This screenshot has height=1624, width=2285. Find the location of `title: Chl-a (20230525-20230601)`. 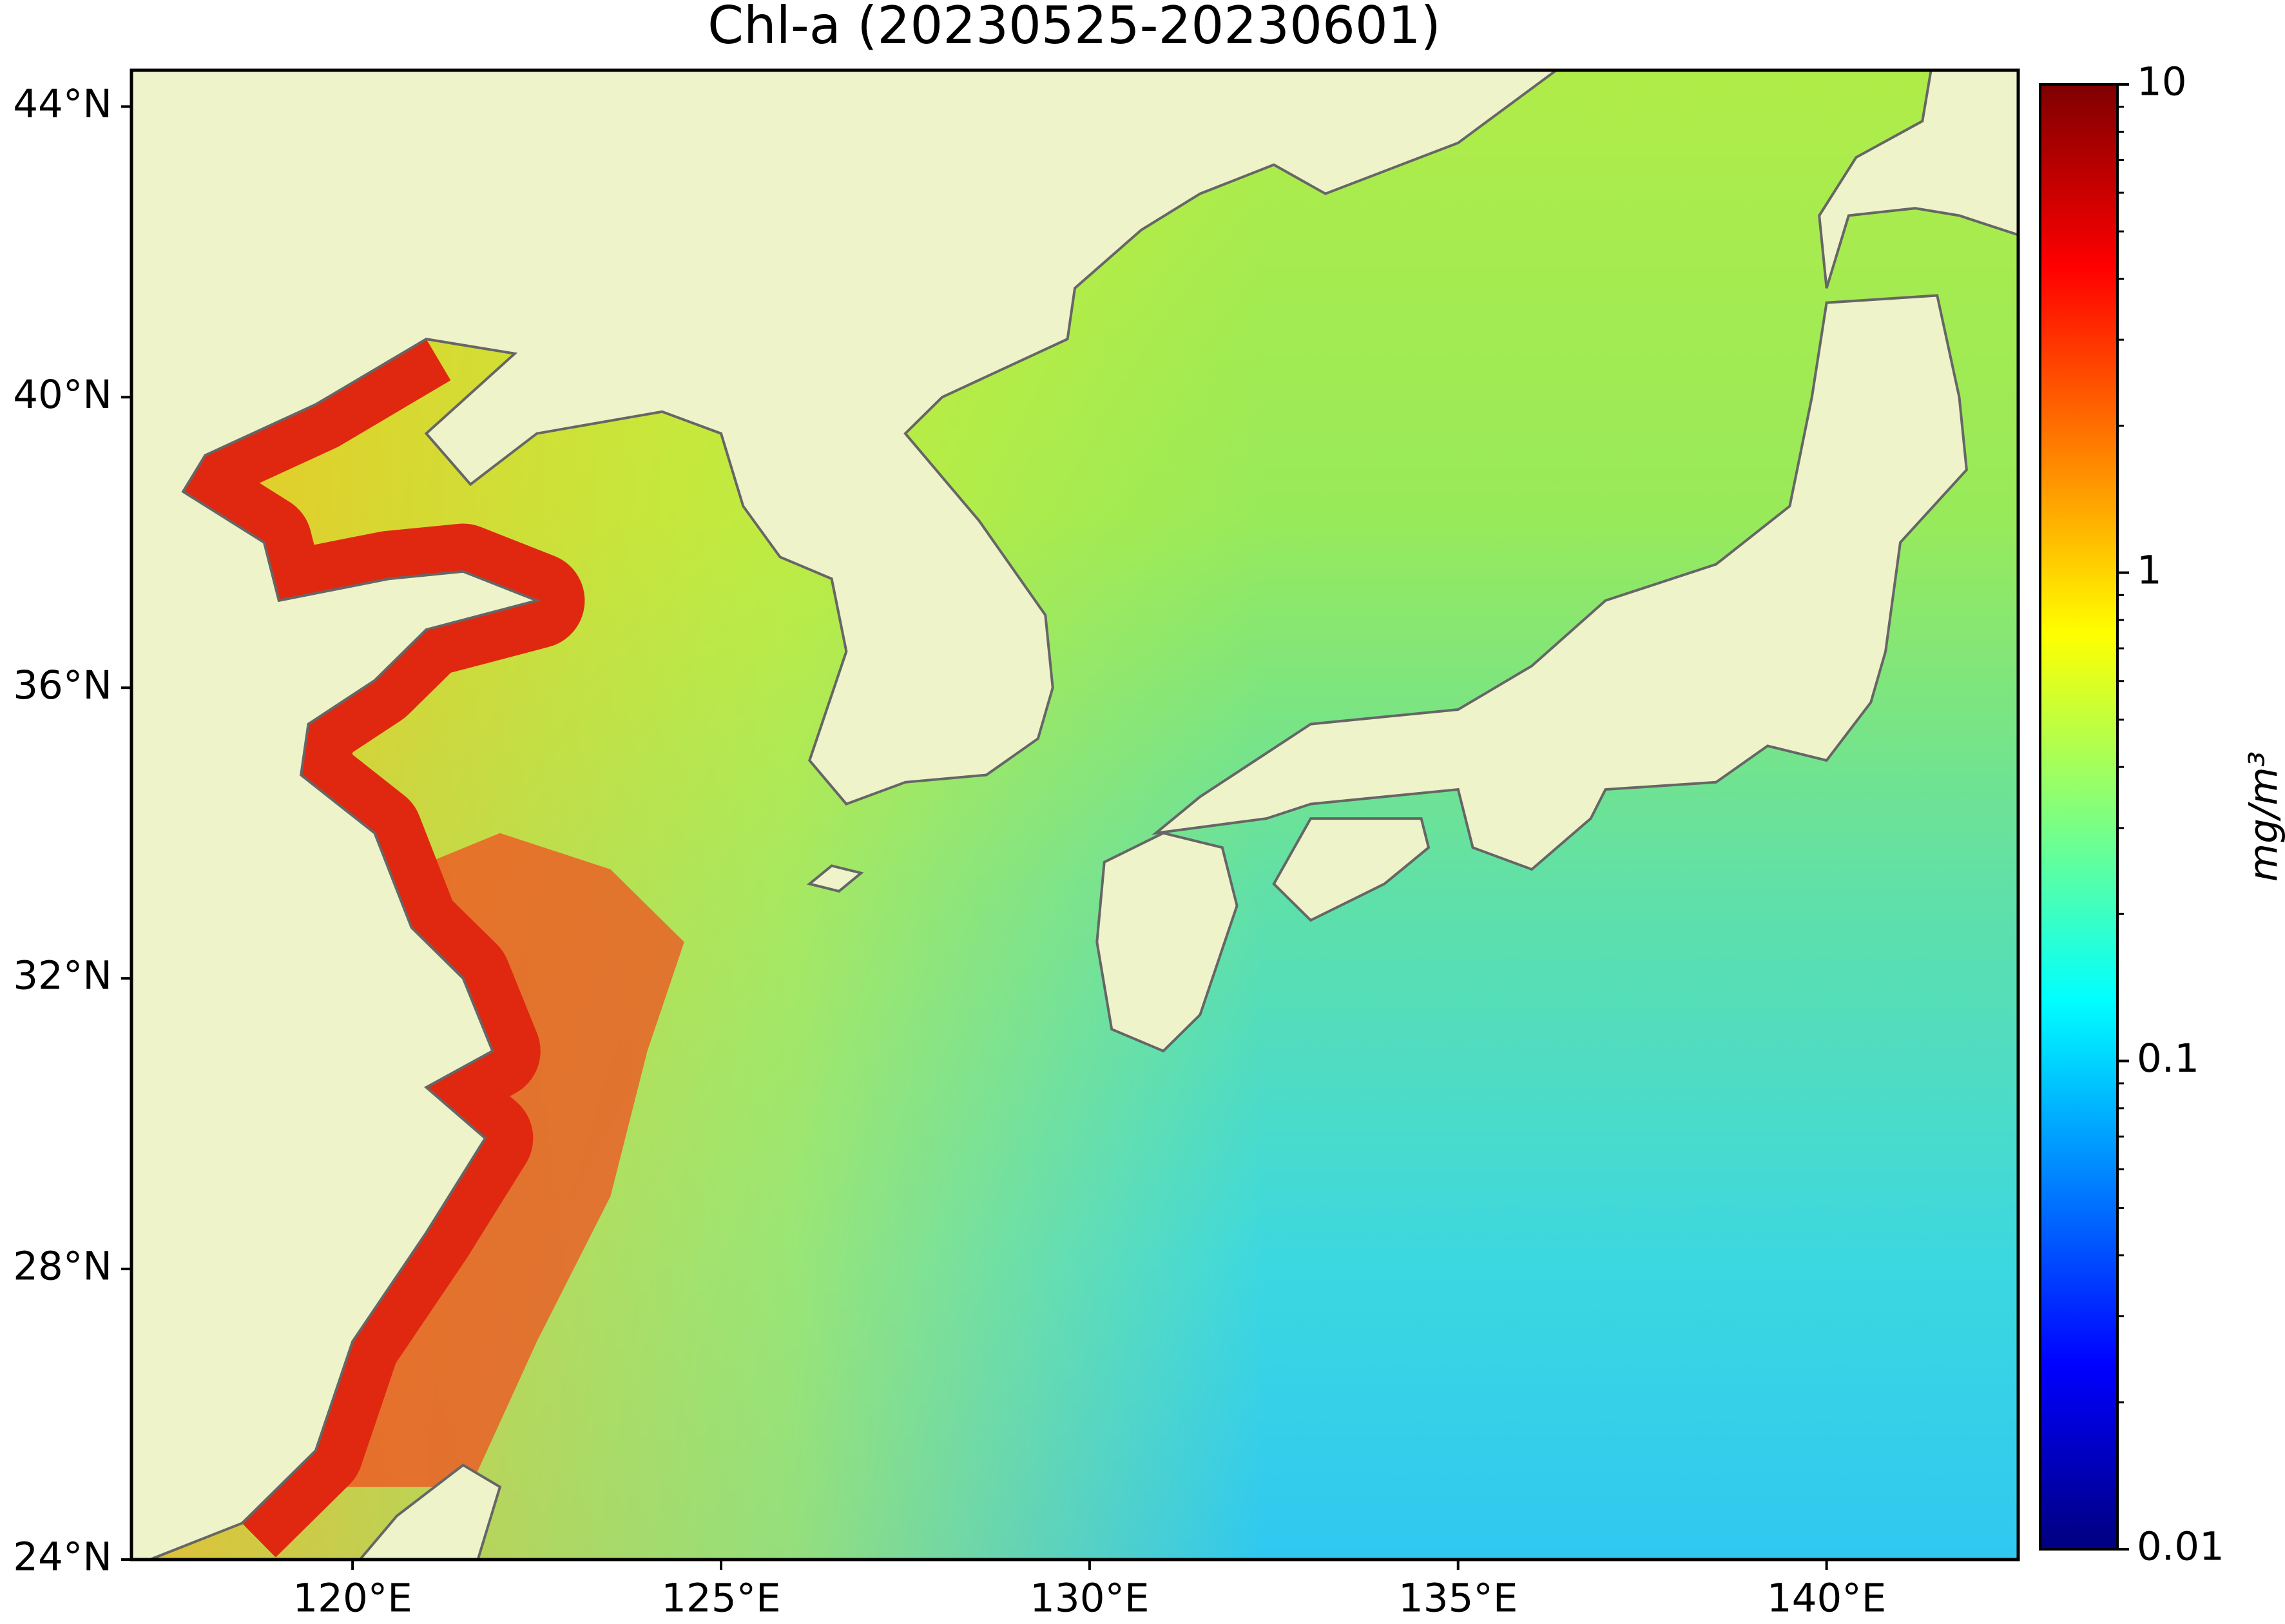

title: Chl-a (20230525-20230601) is located at coordinates (1074, 27).